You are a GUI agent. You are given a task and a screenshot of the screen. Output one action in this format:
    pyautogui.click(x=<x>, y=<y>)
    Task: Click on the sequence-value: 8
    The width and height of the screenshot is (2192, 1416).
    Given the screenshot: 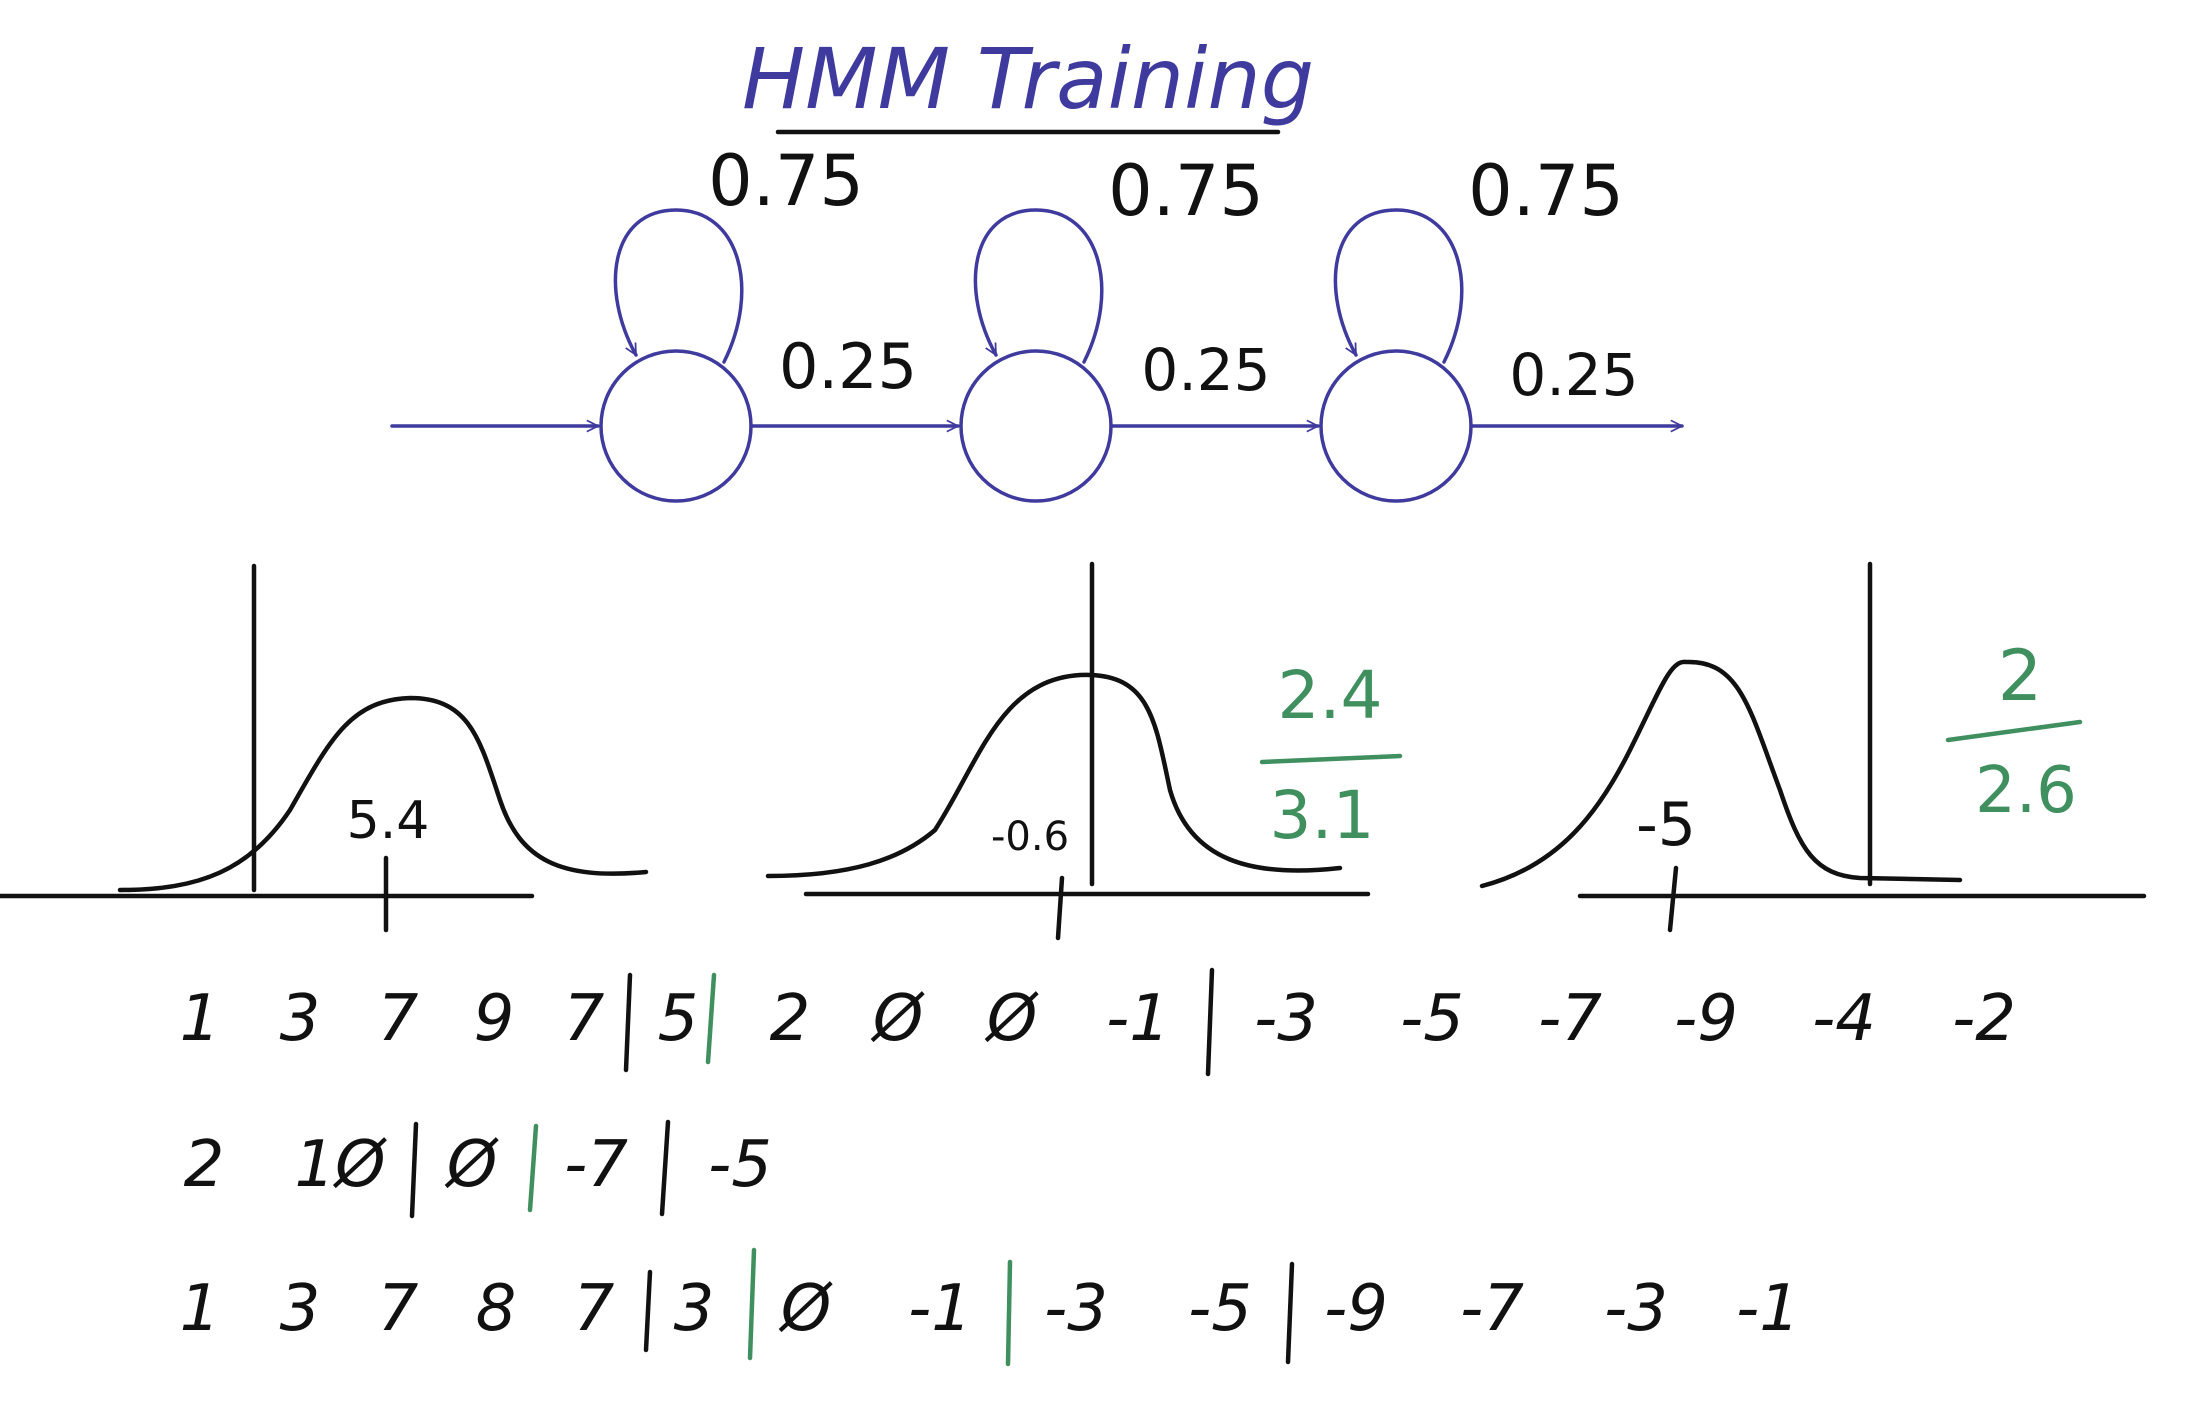 What is the action you would take?
    pyautogui.click(x=496, y=1309)
    